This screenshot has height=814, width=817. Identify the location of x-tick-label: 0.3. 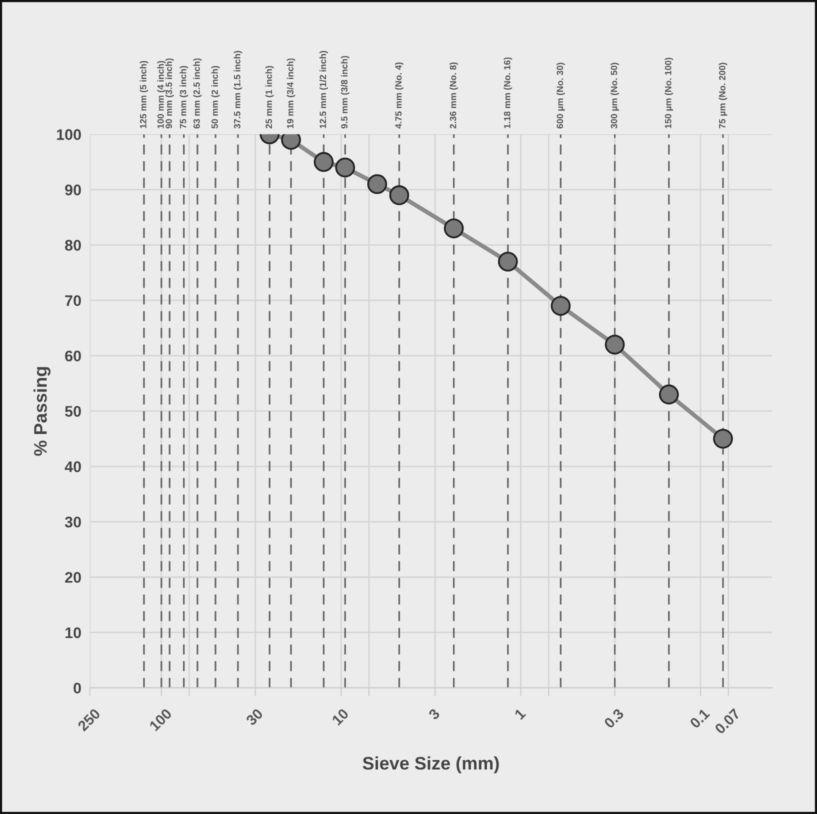
(614, 718).